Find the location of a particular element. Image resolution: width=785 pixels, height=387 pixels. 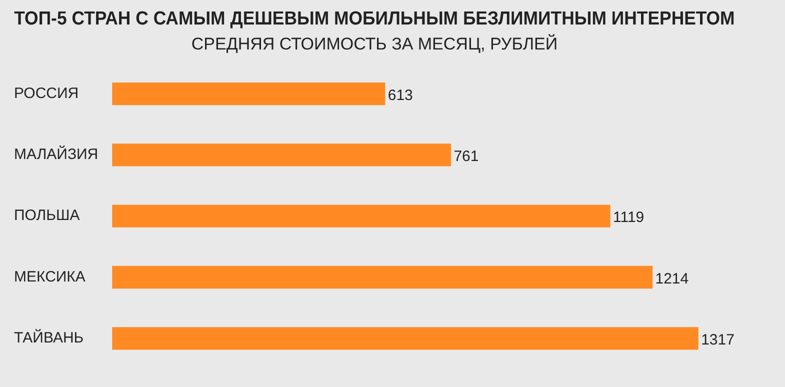

chart-subtitle: СРЕДНЯЯ СТОИМОСТЬ ЗА МЕСЯЦ, РУБЛЕЙ is located at coordinates (374, 44).